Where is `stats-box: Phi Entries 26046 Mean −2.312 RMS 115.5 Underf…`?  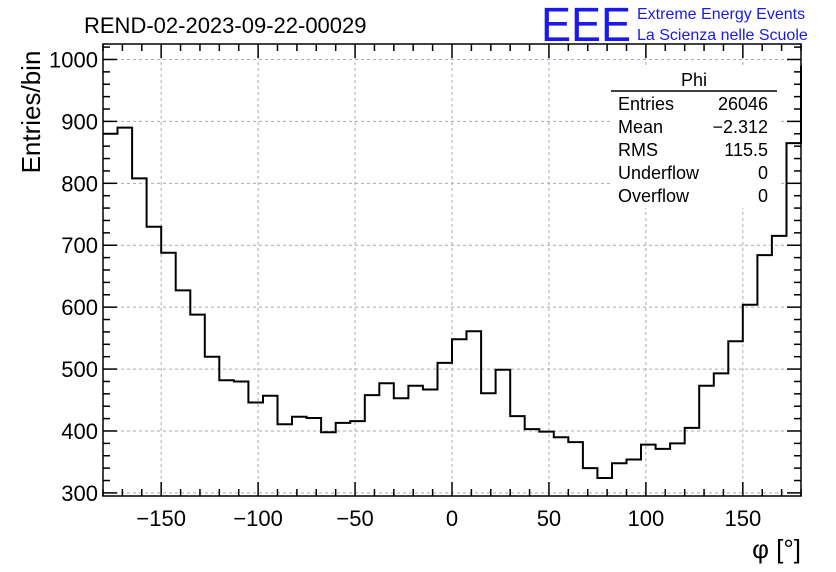 stats-box: Phi Entries 26046 Mean −2.312 RMS 115.5 Underf… is located at coordinates (694, 138).